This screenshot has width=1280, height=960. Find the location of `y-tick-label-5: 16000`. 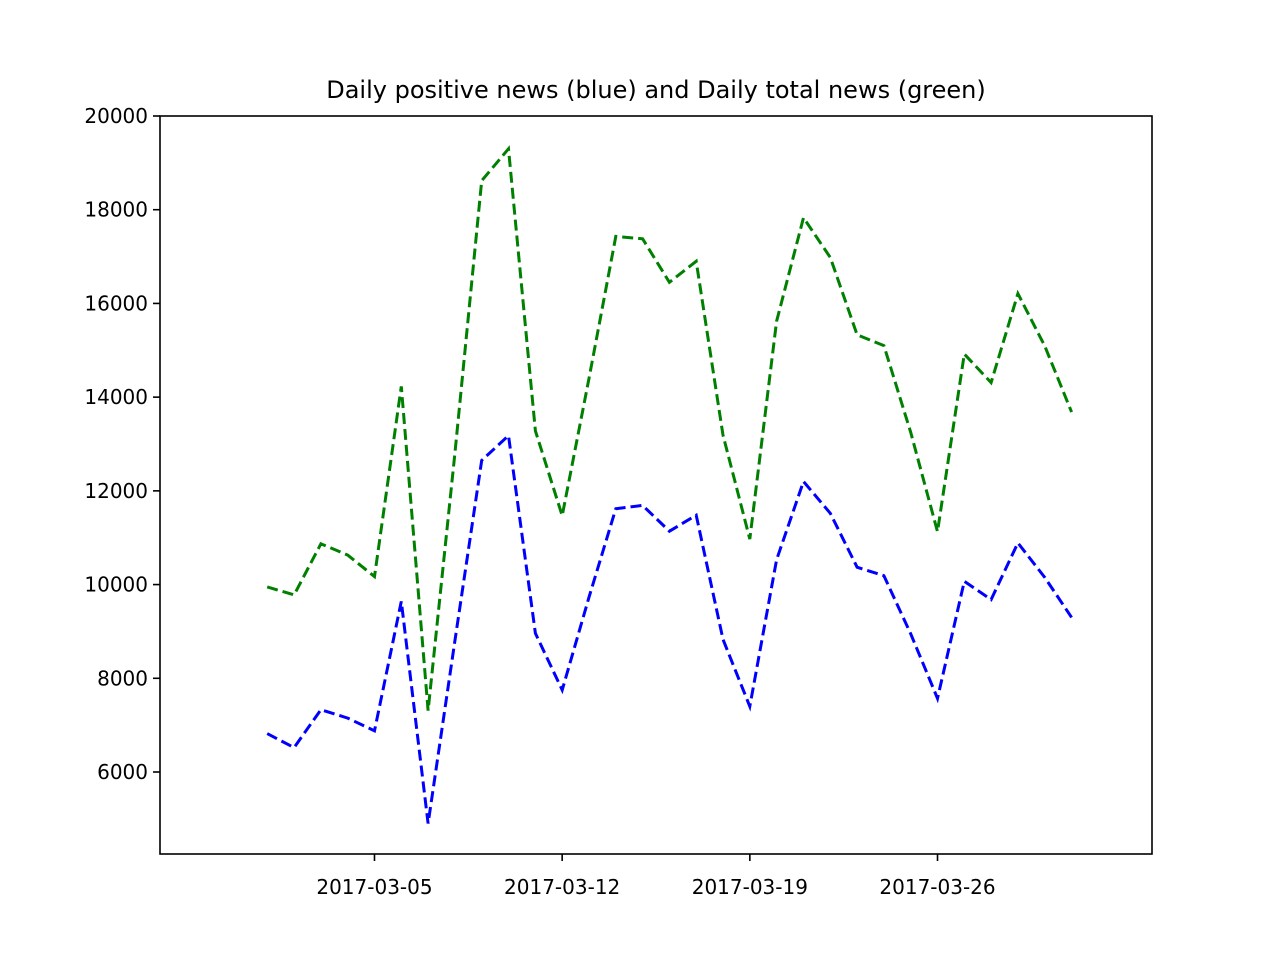

y-tick-label-5: 16000 is located at coordinates (116, 303).